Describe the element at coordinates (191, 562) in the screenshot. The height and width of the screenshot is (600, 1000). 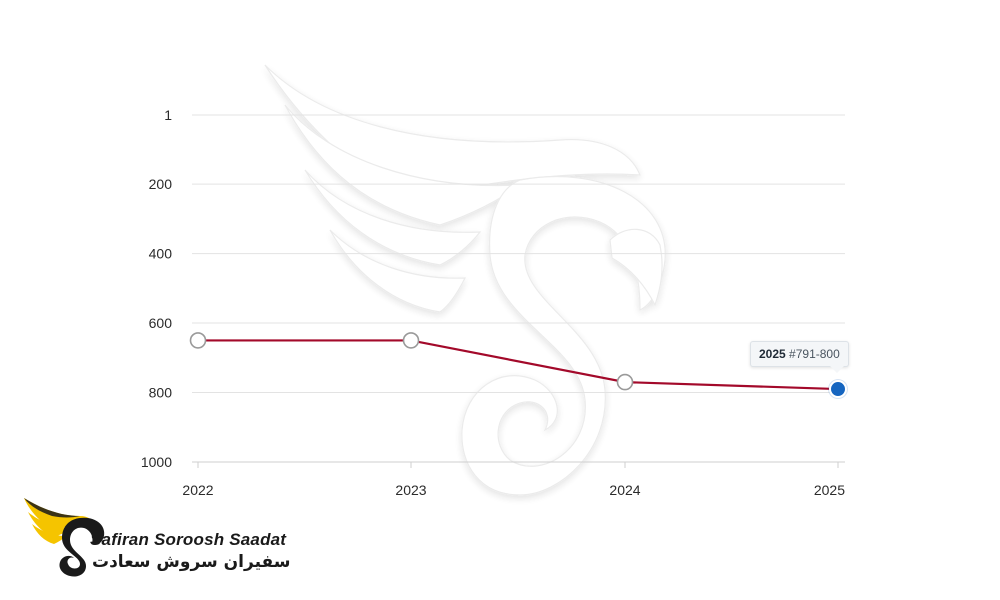
I see `logo-name-persian: سفیران سروش سعادت` at that location.